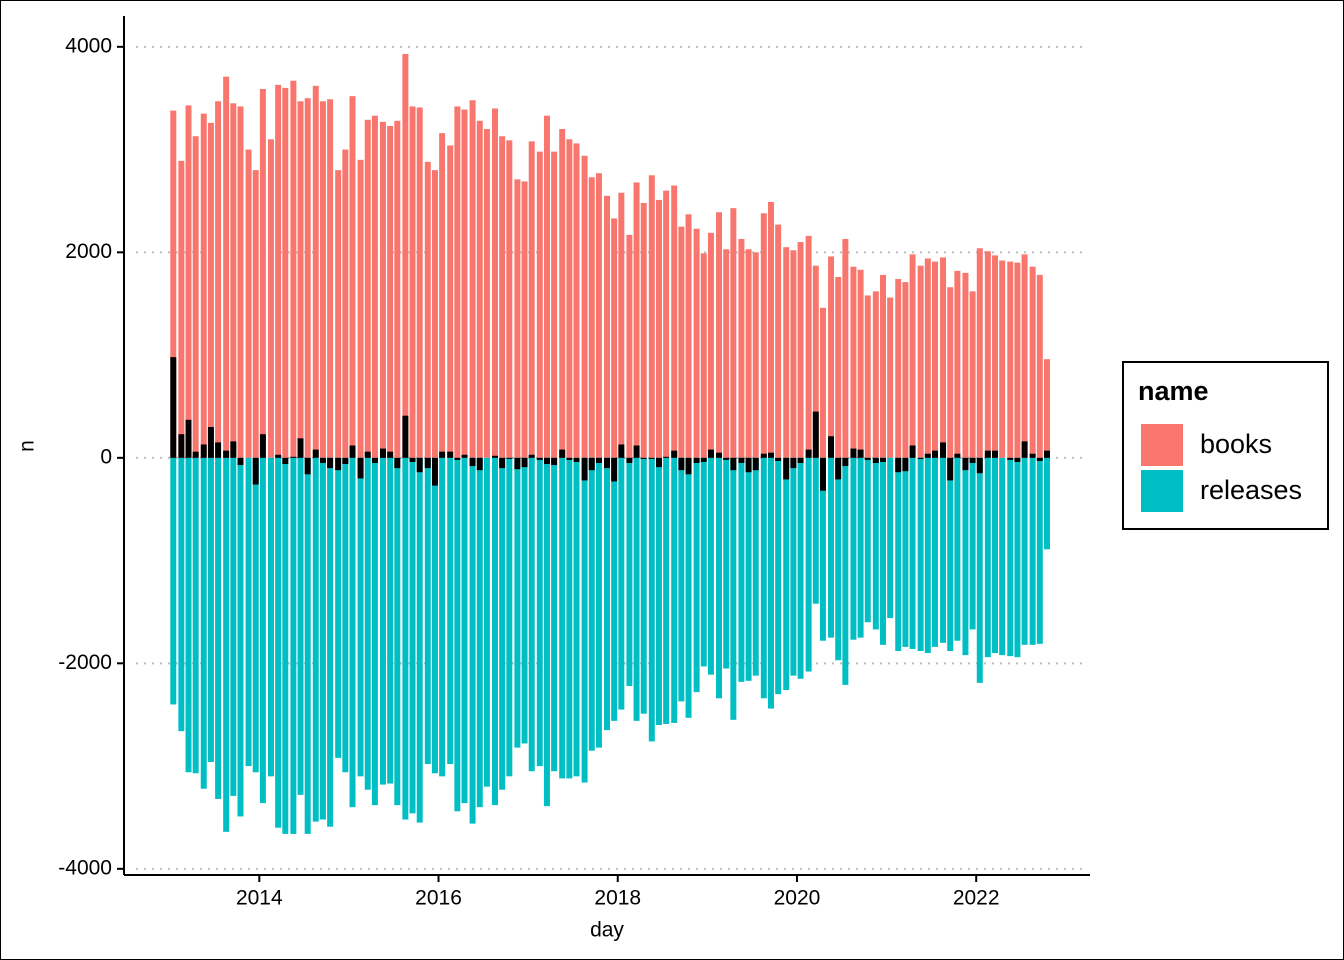 Image resolution: width=1344 pixels, height=960 pixels. Describe the element at coordinates (1162, 445) in the screenshot. I see `legend-swatch` at that location.